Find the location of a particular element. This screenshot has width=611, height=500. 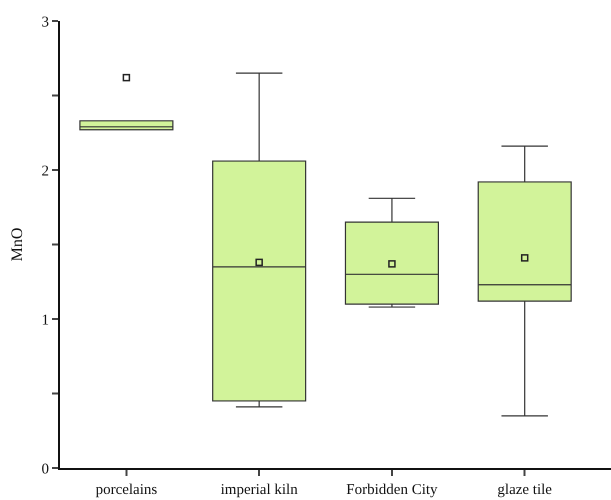

y-axis-title: MnO is located at coordinates (17, 245).